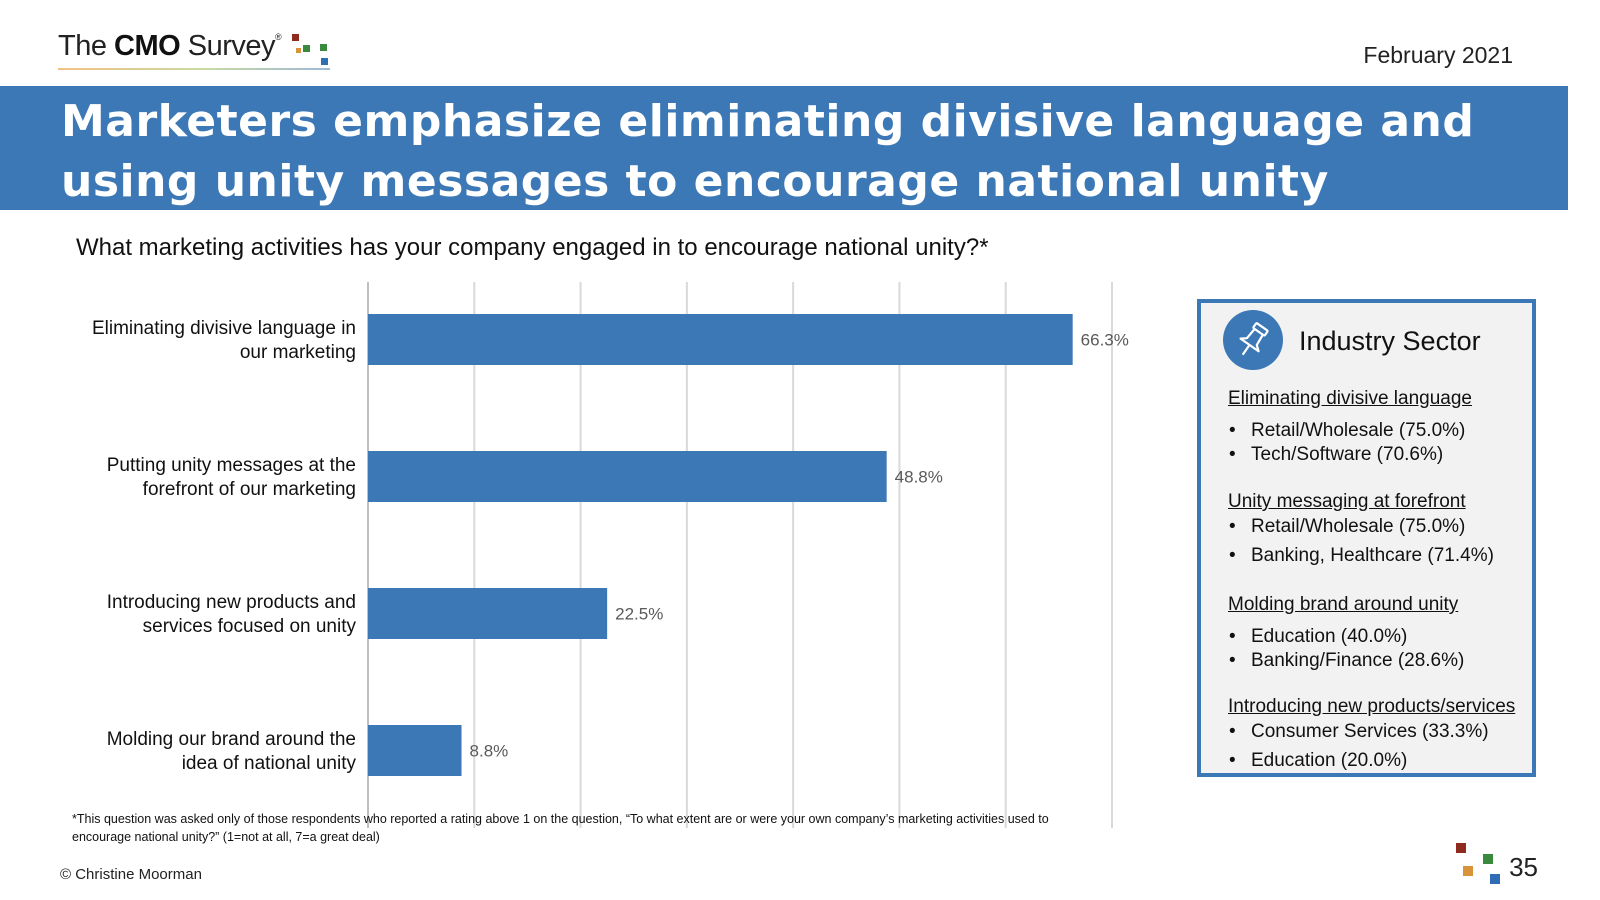 This screenshot has width=1600, height=900. I want to click on logo-underline, so click(194, 69).